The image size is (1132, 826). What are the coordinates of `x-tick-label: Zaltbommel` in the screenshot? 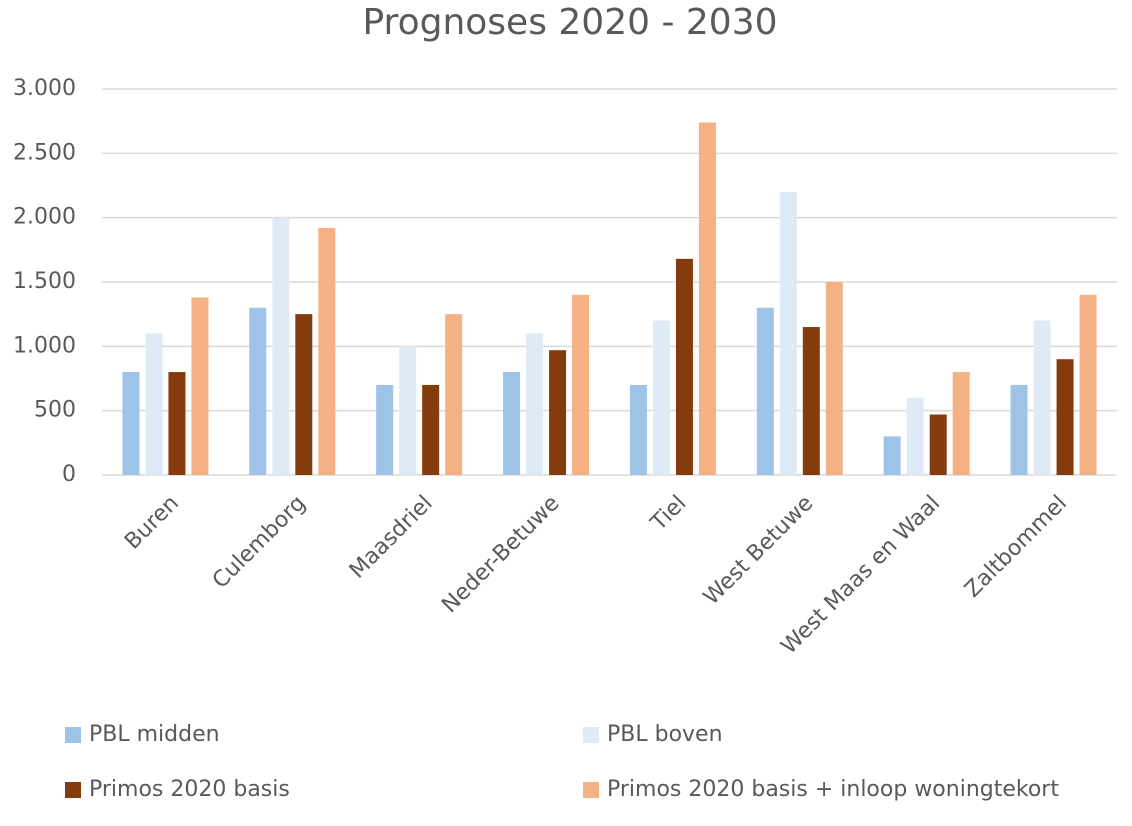 It's located at (1016, 547).